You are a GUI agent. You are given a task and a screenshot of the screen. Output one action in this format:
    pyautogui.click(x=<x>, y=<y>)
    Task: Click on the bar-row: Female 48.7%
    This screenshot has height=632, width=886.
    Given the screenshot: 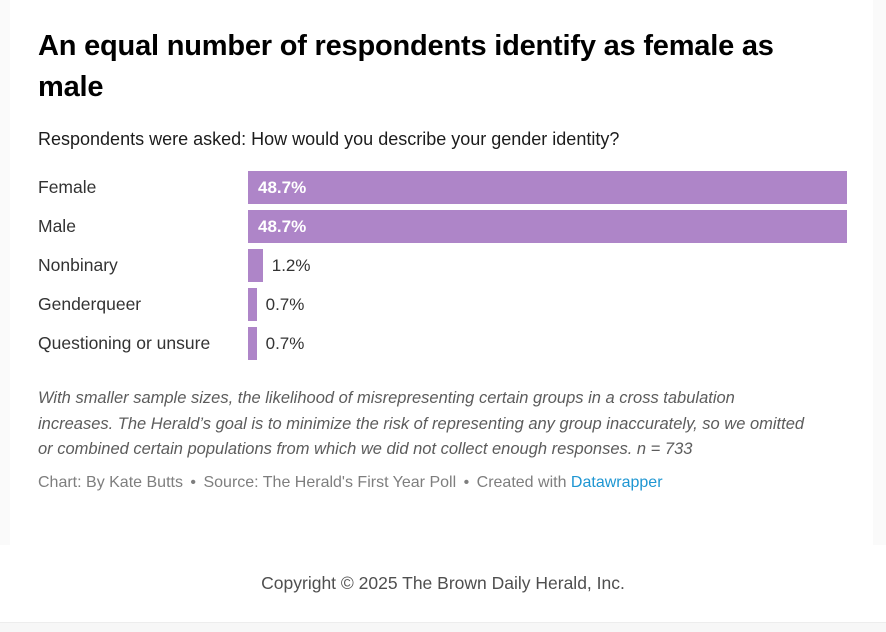 What is the action you would take?
    pyautogui.click(x=447, y=187)
    